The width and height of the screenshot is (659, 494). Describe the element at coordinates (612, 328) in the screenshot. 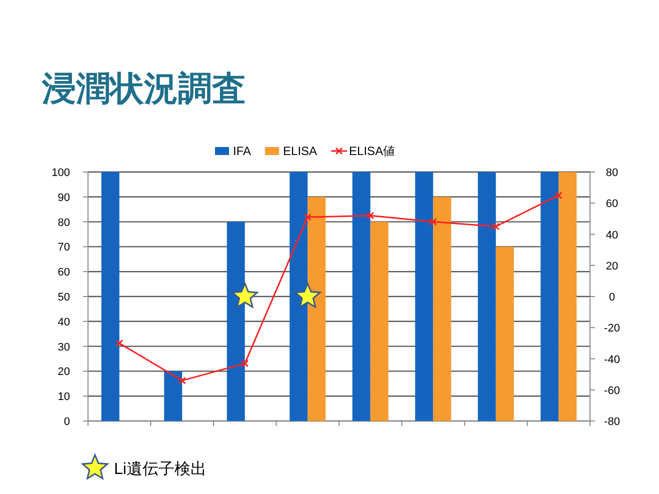

I see `y2-tick-label: -20` at that location.